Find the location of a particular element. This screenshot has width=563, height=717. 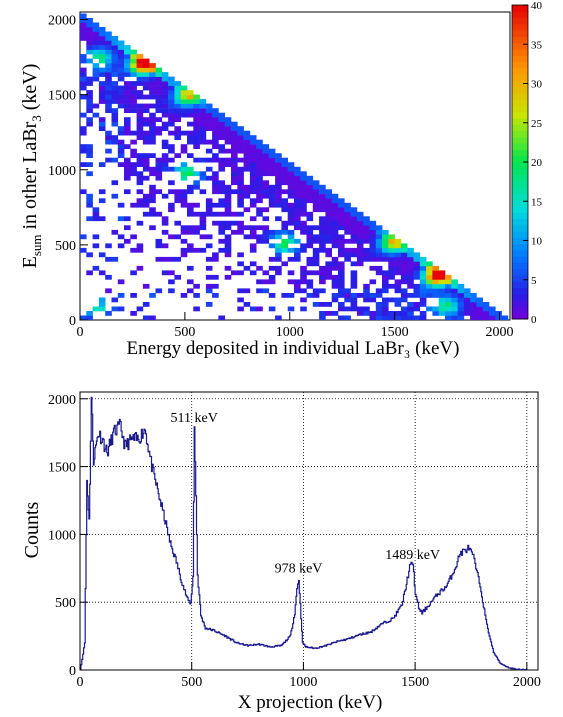

projection-y-tick-label: 1000 is located at coordinates (62, 535).